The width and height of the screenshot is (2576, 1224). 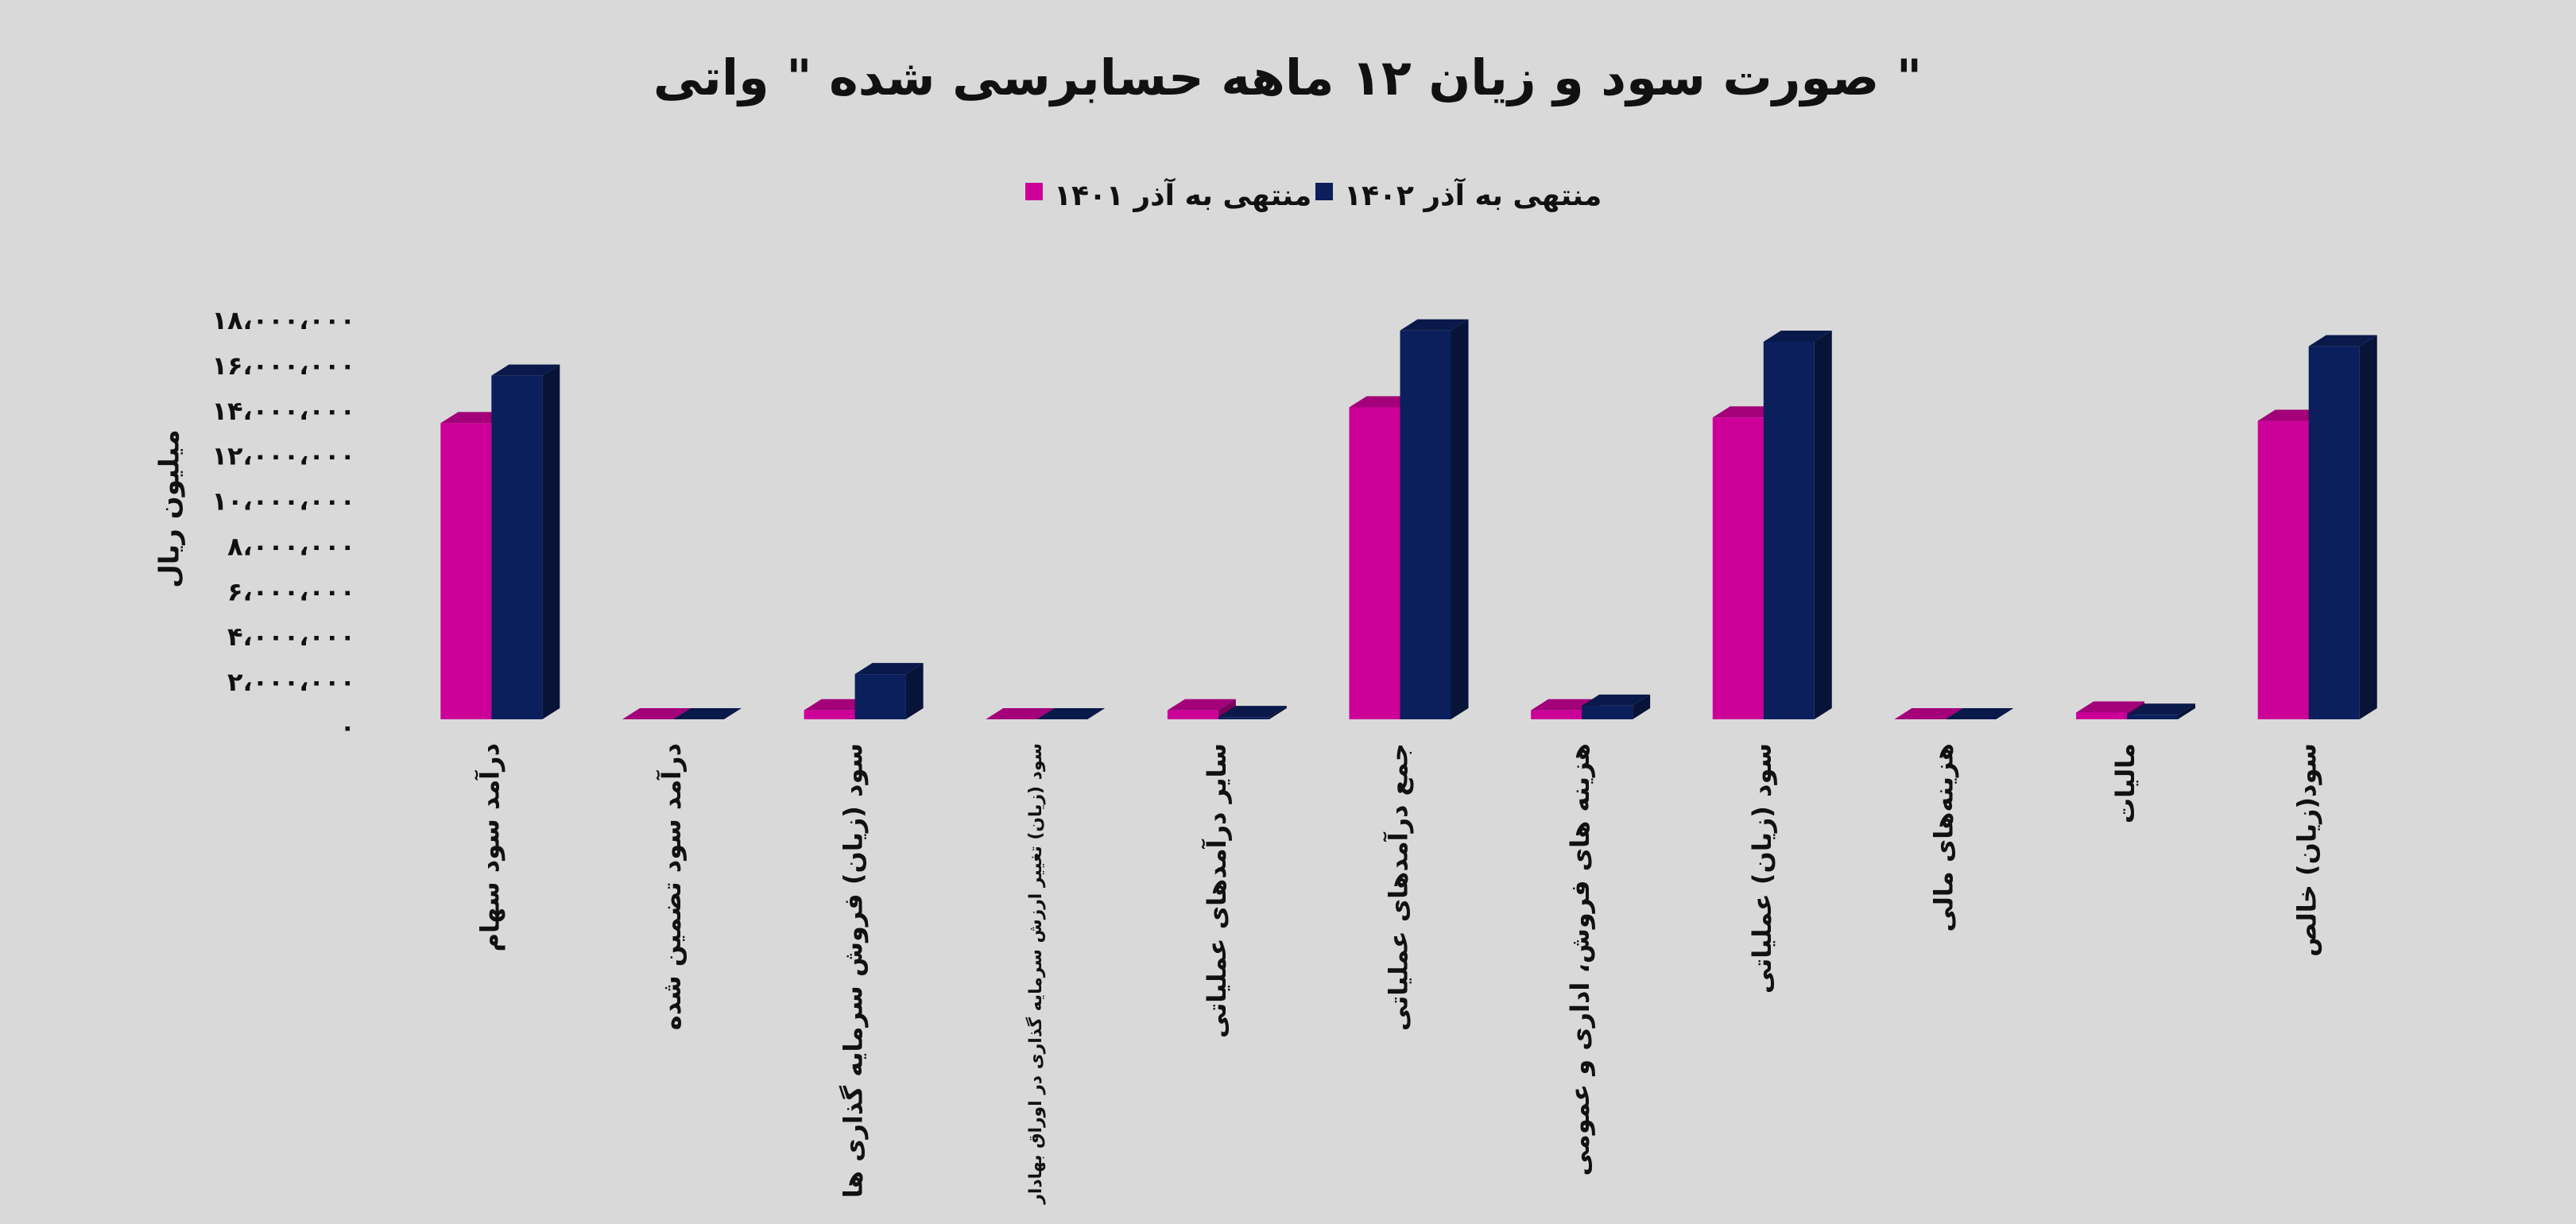 What do you see at coordinates (291, 637) in the screenshot?
I see `y-tick-label: ۴،۰۰۰،۰۰۰` at bounding box center [291, 637].